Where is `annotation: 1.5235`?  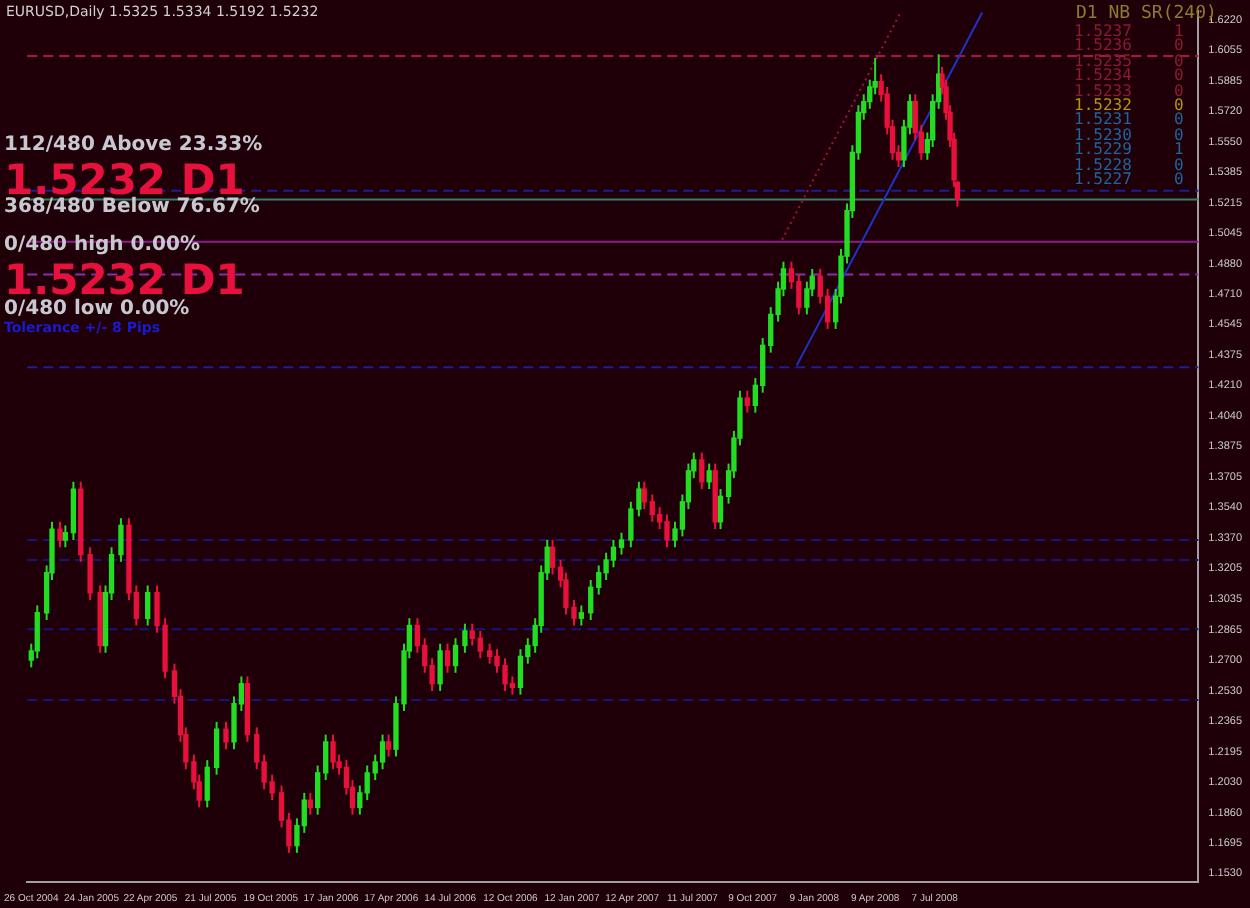 annotation: 1.5235 is located at coordinates (1103, 60).